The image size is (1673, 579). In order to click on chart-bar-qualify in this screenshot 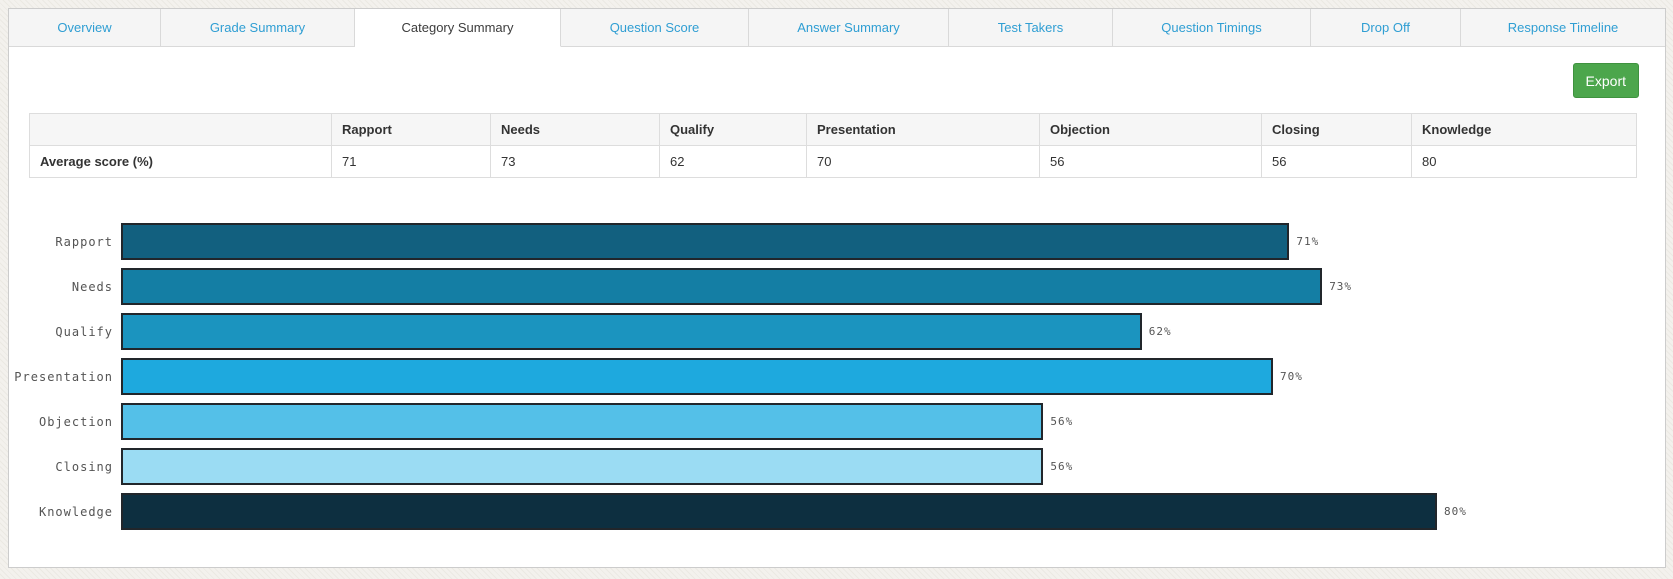, I will do `click(631, 331)`.